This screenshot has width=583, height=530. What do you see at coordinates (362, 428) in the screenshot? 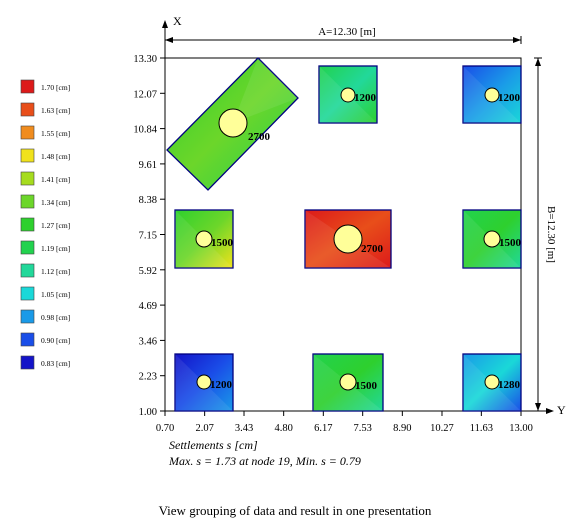
I see `h-tick-label: 7.53` at bounding box center [362, 428].